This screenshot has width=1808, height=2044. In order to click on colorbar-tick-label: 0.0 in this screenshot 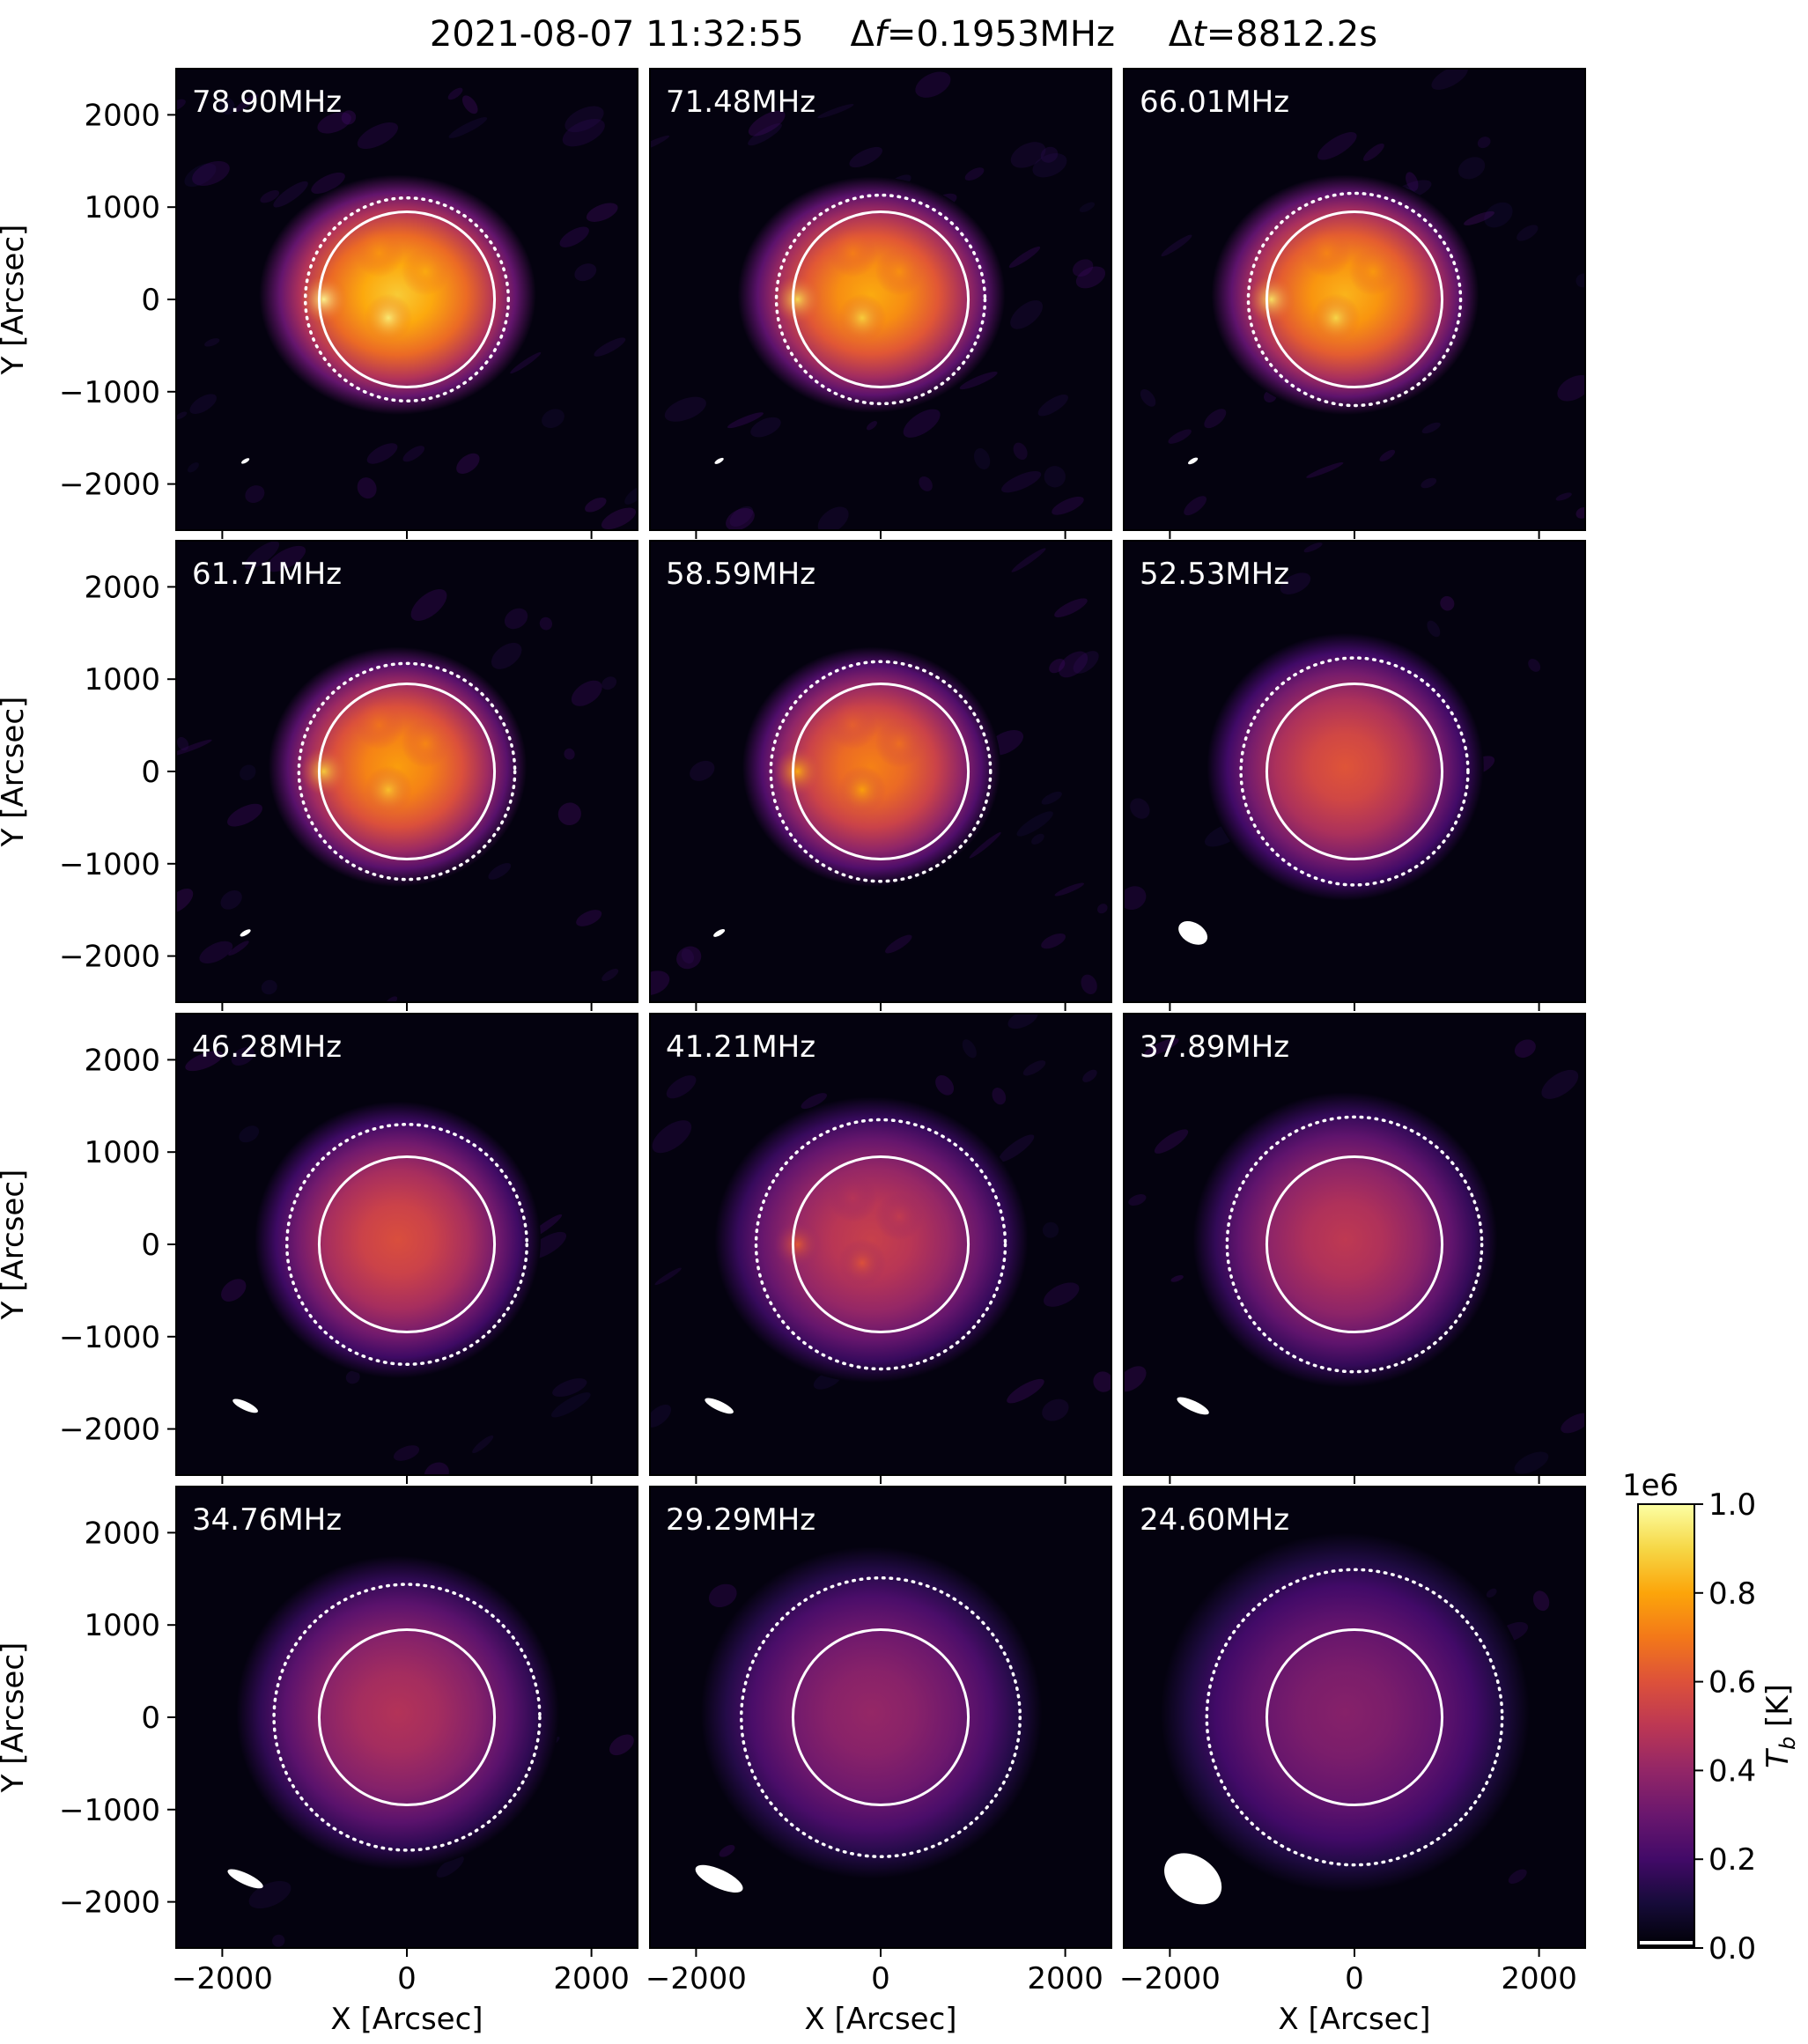, I will do `click(1732, 1949)`.